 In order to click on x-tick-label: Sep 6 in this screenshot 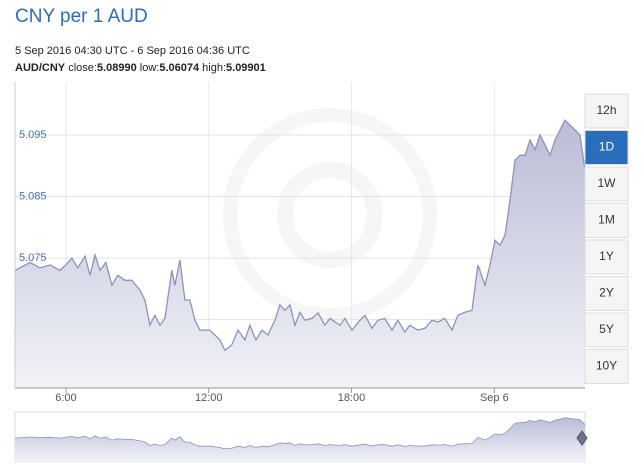, I will do `click(494, 398)`.